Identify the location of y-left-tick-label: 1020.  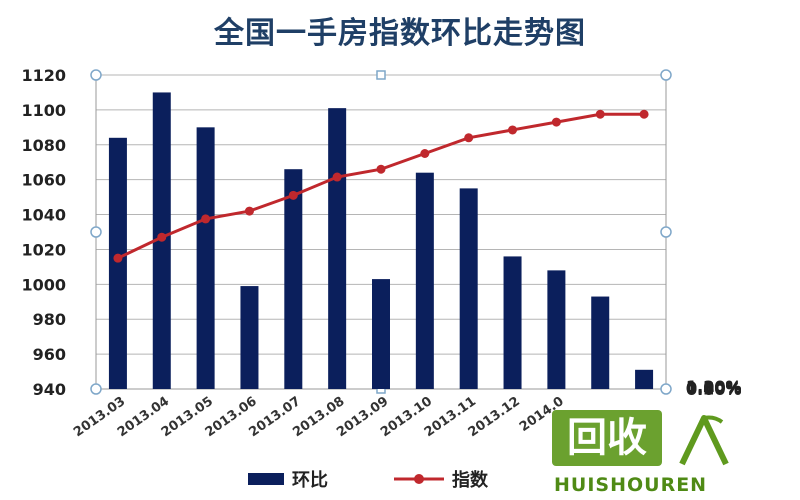
(43, 249).